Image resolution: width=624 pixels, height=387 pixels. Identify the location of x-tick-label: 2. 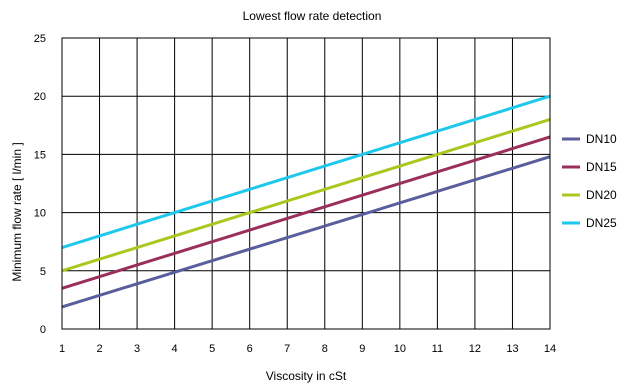
(99, 349).